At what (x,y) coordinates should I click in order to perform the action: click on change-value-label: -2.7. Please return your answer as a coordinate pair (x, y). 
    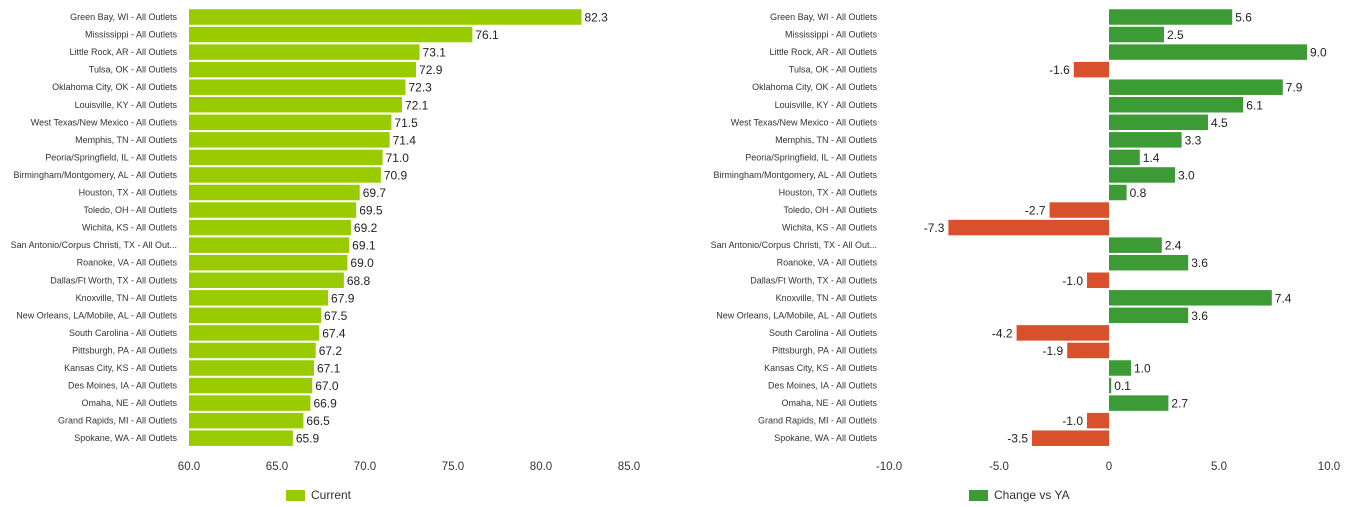
    Looking at the image, I should click on (1035, 211).